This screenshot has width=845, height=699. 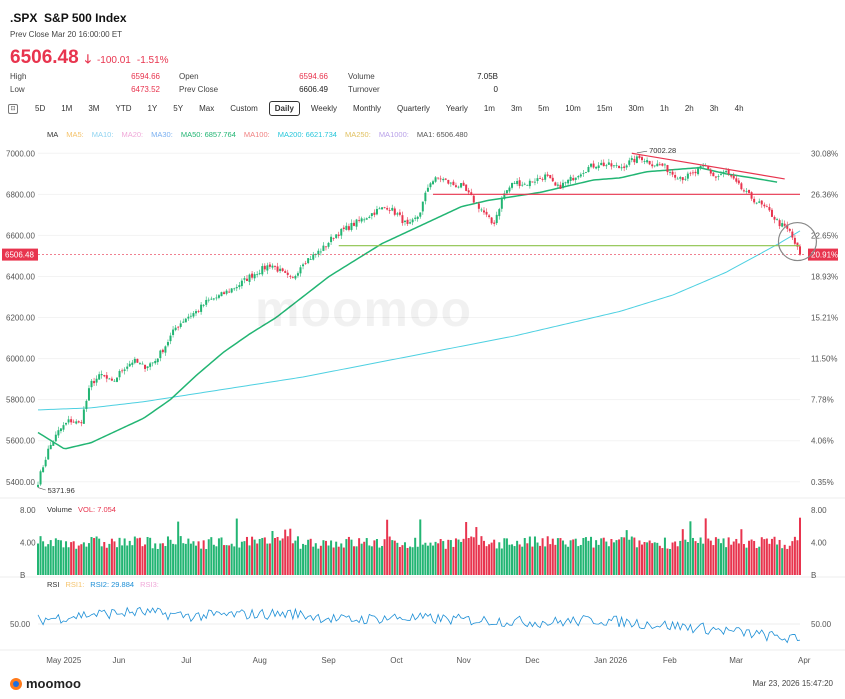 What do you see at coordinates (53, 134) in the screenshot?
I see `ma-legend-title: MA` at bounding box center [53, 134].